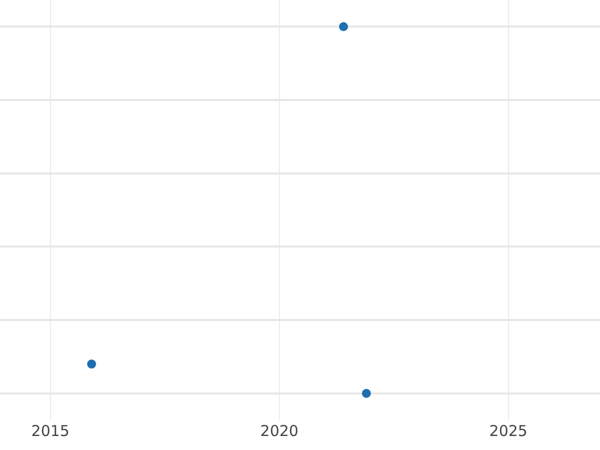  I want to click on x-tick-label: 2020, so click(279, 431).